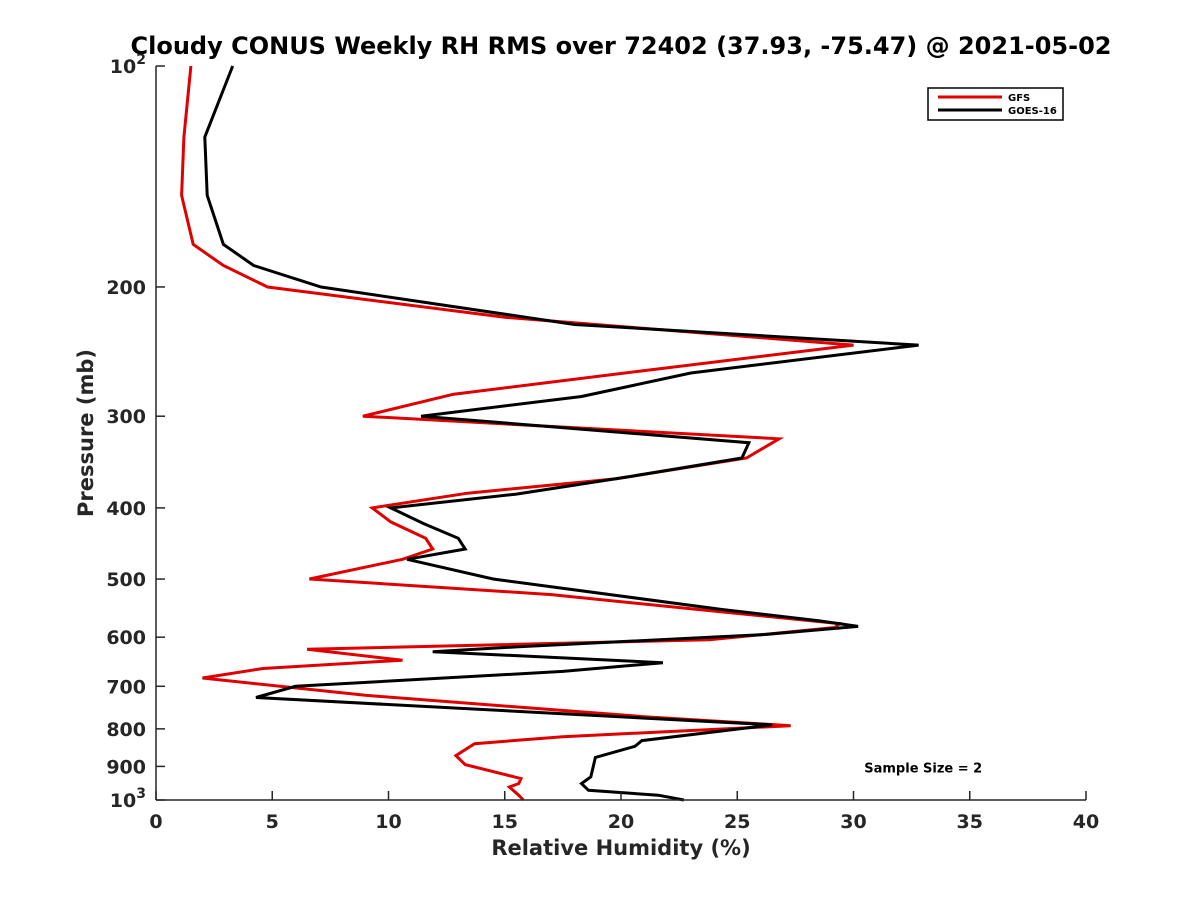  Describe the element at coordinates (135, 432) in the screenshot. I see `y-axis-ticks: 10² 200 300 400 500 600 700 800 900 10³` at that location.